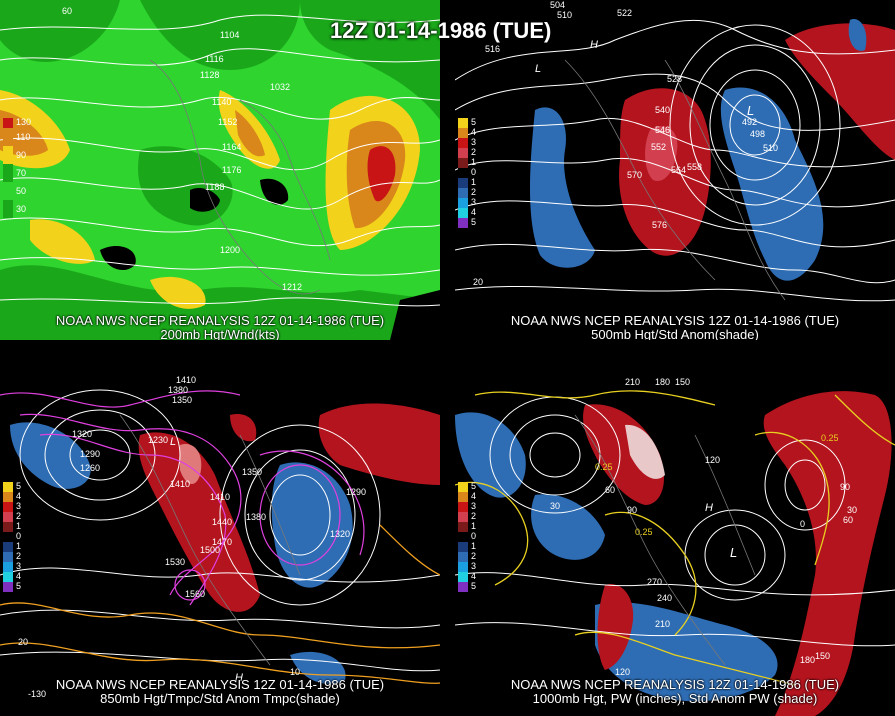 This screenshot has height=716, width=895. What do you see at coordinates (822, 656) in the screenshot?
I see `label-150-south: 150` at bounding box center [822, 656].